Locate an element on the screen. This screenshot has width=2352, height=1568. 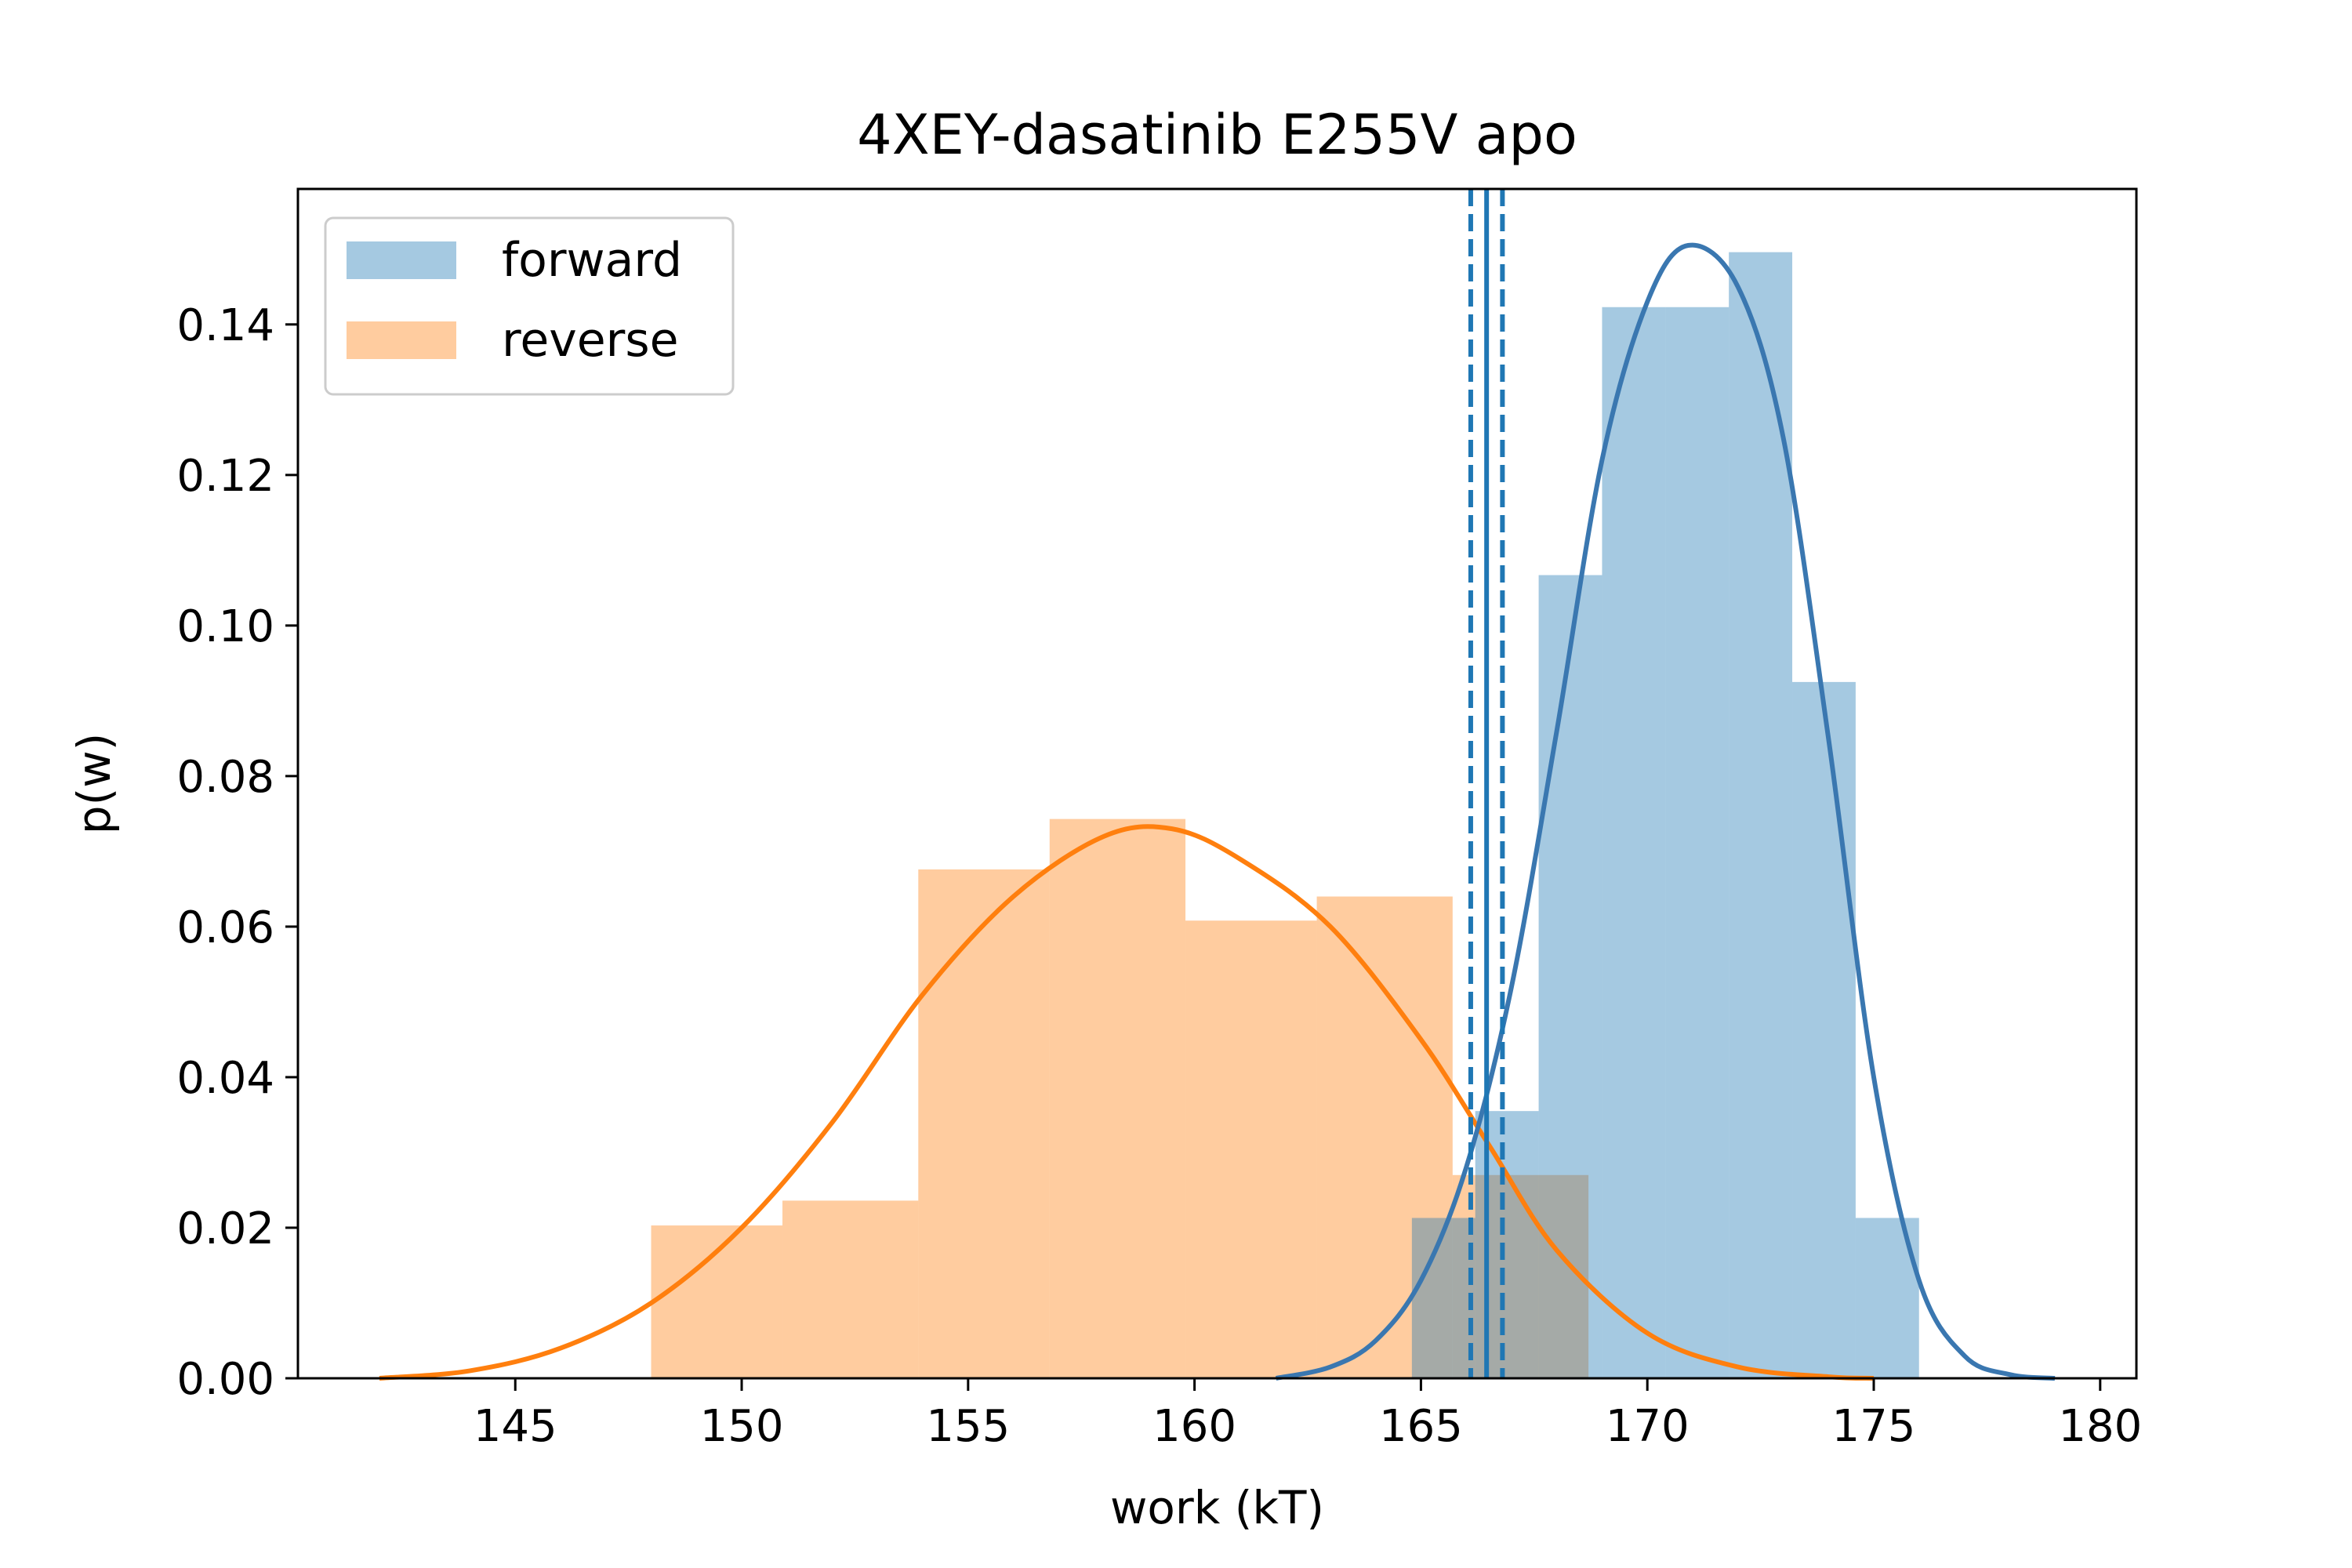
y-tick-label-7: 0.14 is located at coordinates (225, 325).